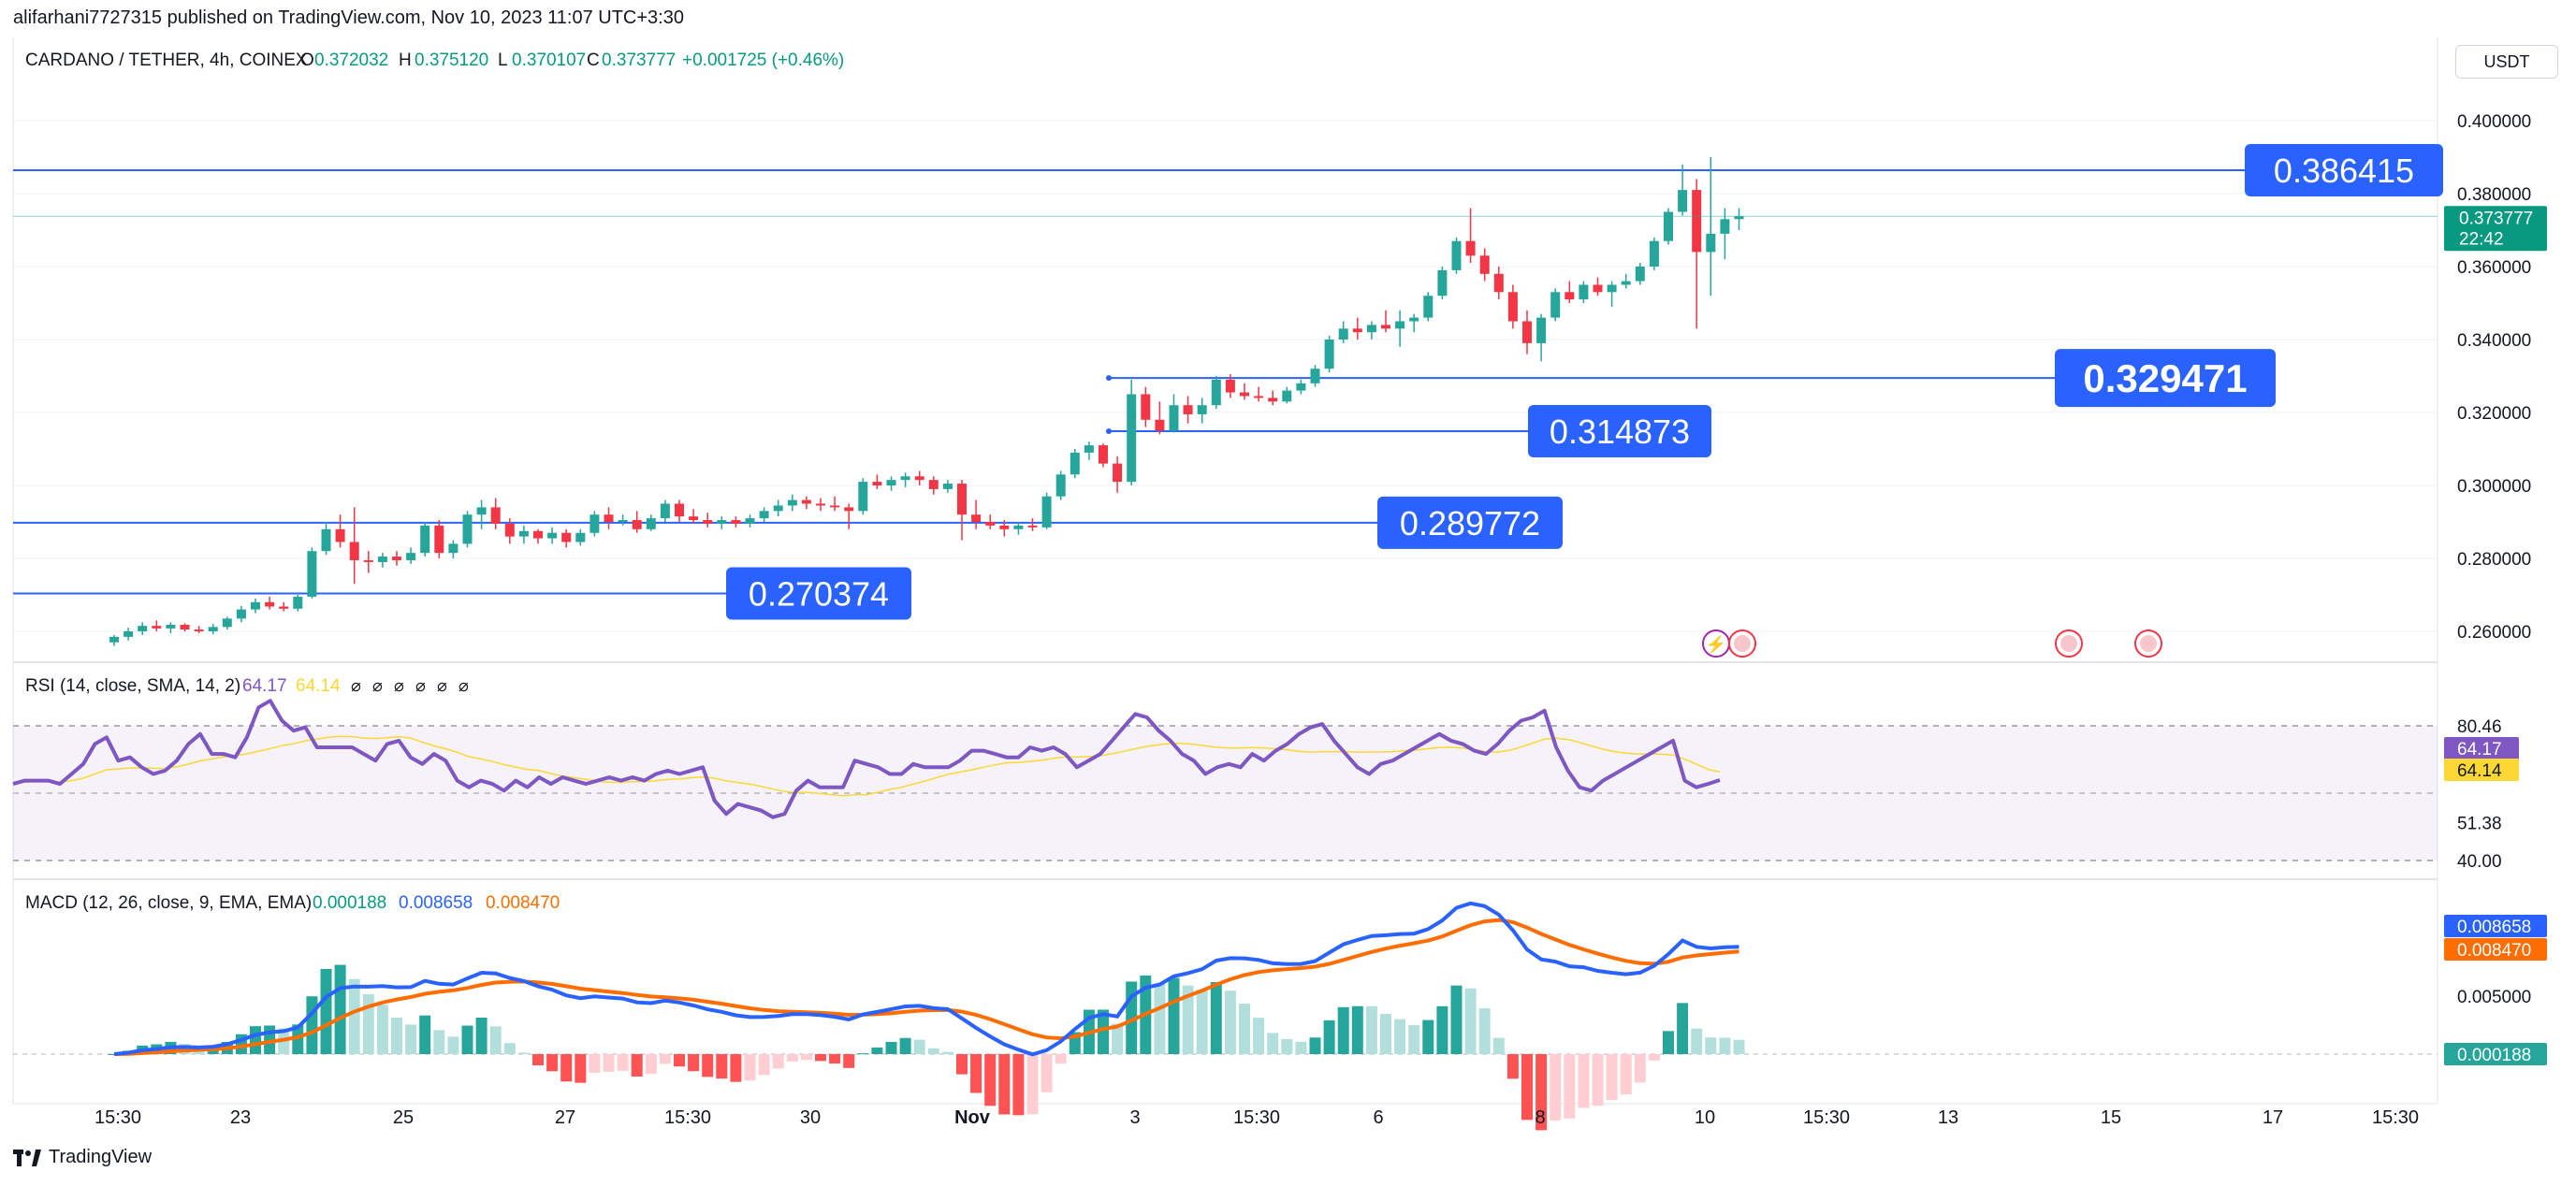 This screenshot has width=2576, height=1186. What do you see at coordinates (810, 1117) in the screenshot?
I see `time-tick-label: 30` at bounding box center [810, 1117].